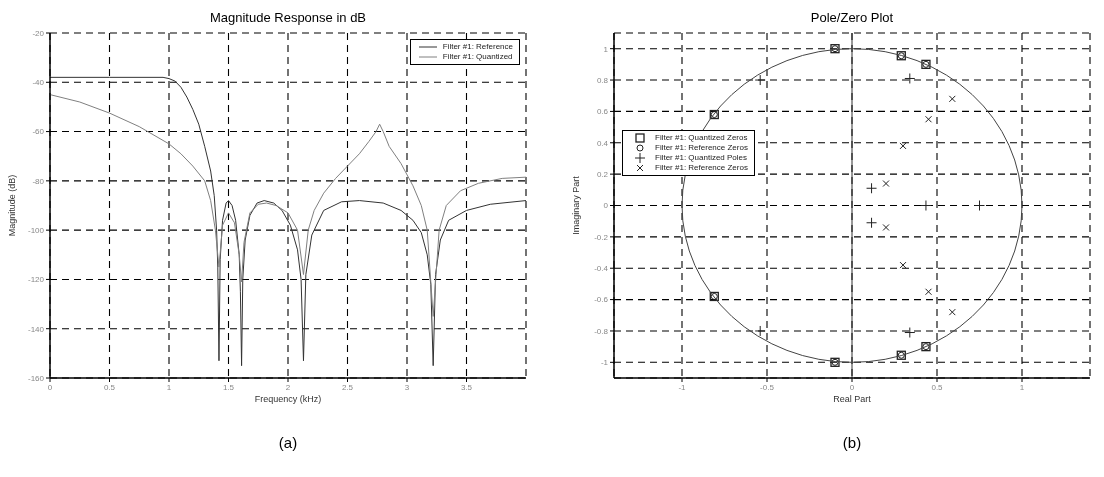 The width and height of the screenshot is (1104, 477). I want to click on y-tick-label: 0.8, so click(602, 80).